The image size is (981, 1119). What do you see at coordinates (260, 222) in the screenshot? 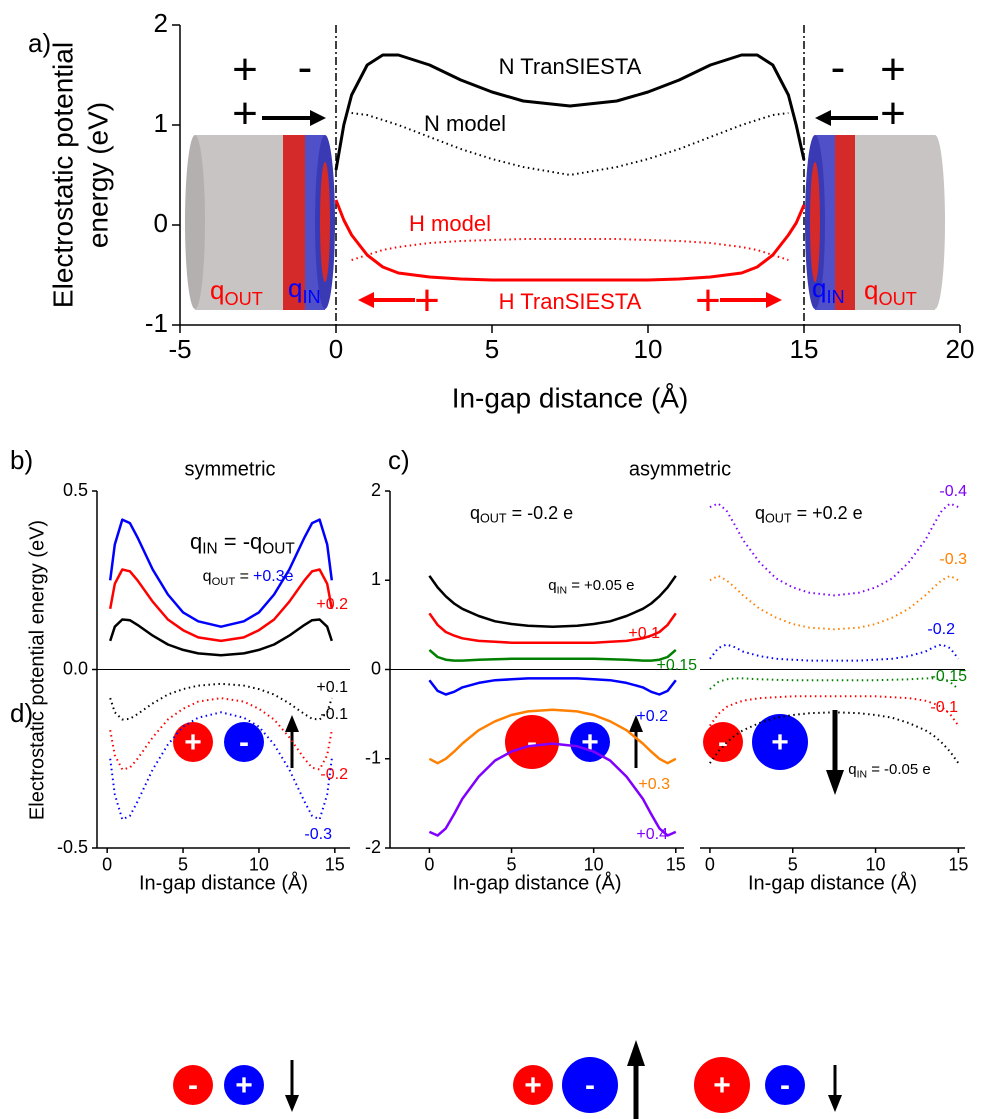
I see `left-electrode` at bounding box center [260, 222].